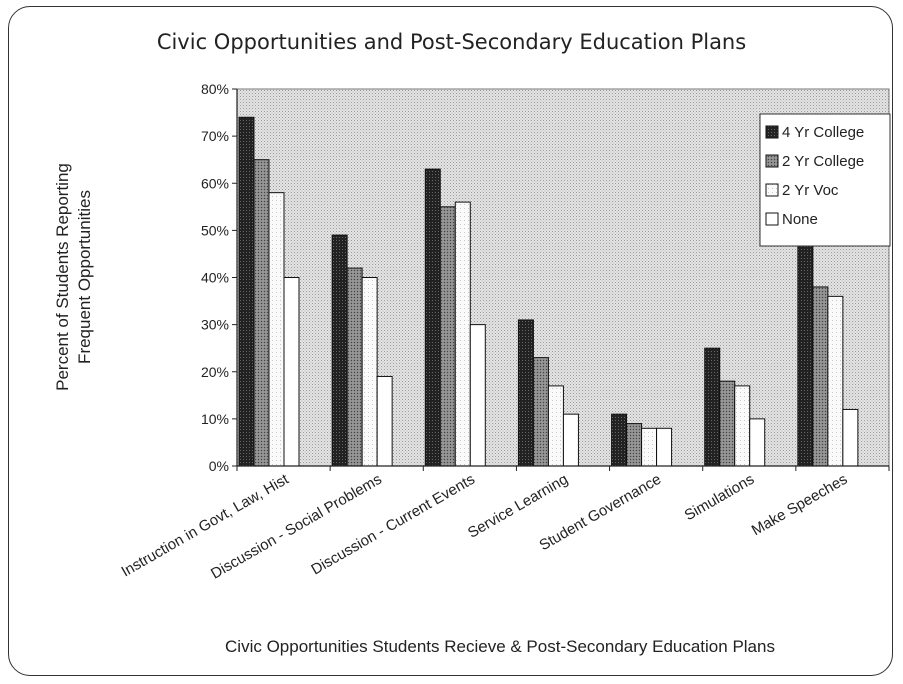  I want to click on x-category-label: Instruction in Govt, Law, Hist, so click(205, 525).